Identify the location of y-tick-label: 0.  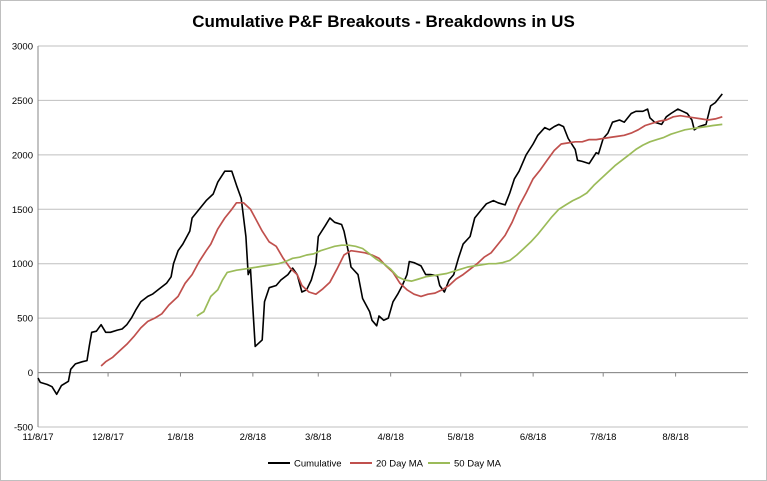
(30, 373).